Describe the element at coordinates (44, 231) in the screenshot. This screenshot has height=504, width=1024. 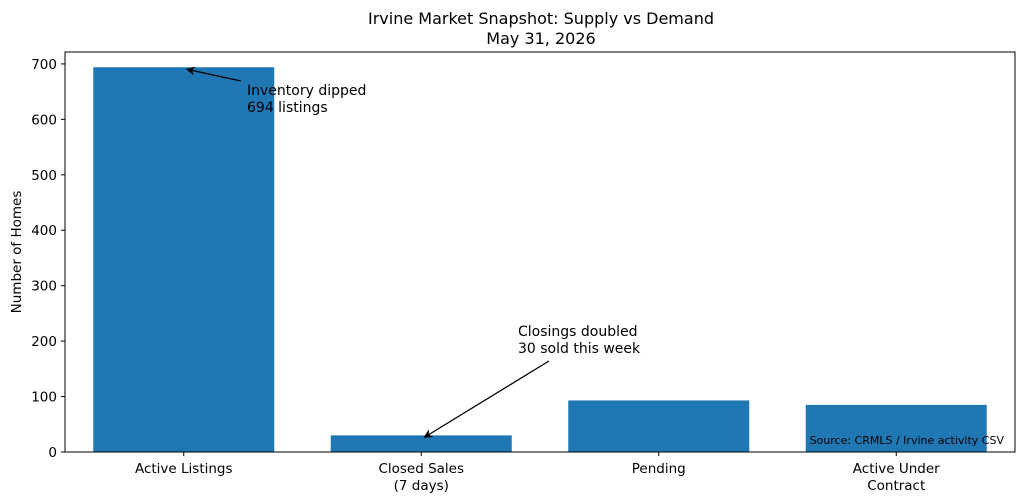
I see `y-tick-label: 400` at that location.